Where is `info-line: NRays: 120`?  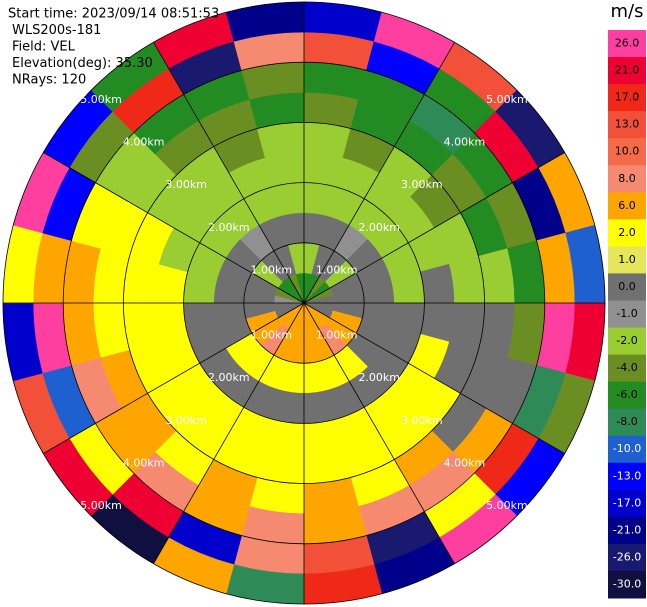
info-line: NRays: 120 is located at coordinates (49, 80).